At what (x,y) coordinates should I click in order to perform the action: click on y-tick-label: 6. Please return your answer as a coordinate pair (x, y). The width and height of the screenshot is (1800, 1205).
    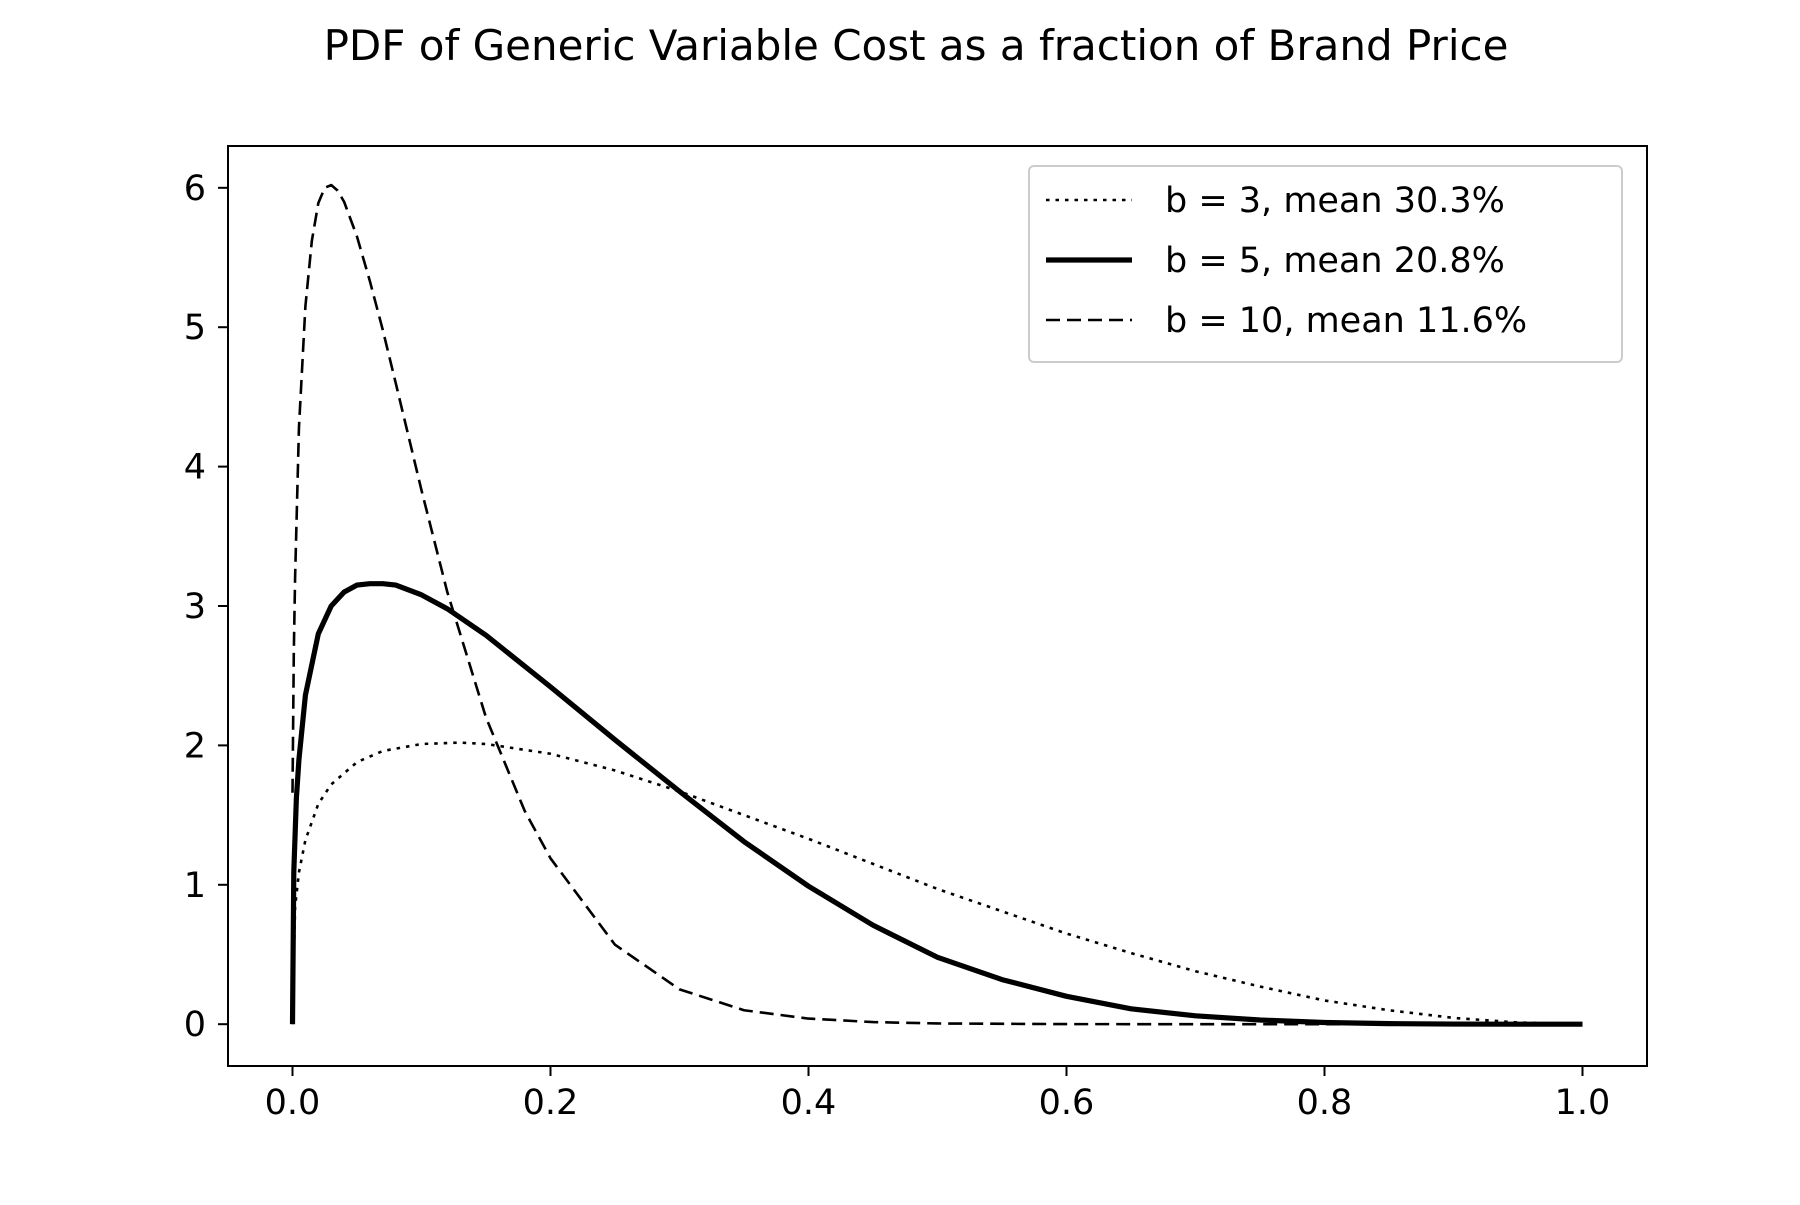
    Looking at the image, I should click on (195, 189).